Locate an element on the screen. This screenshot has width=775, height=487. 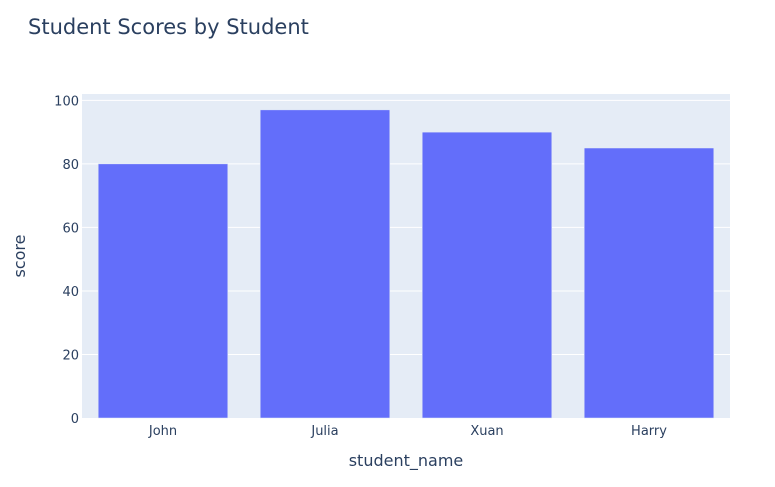
y-axis-ticks: 0 20 40 60 80 100 is located at coordinates (66, 260).